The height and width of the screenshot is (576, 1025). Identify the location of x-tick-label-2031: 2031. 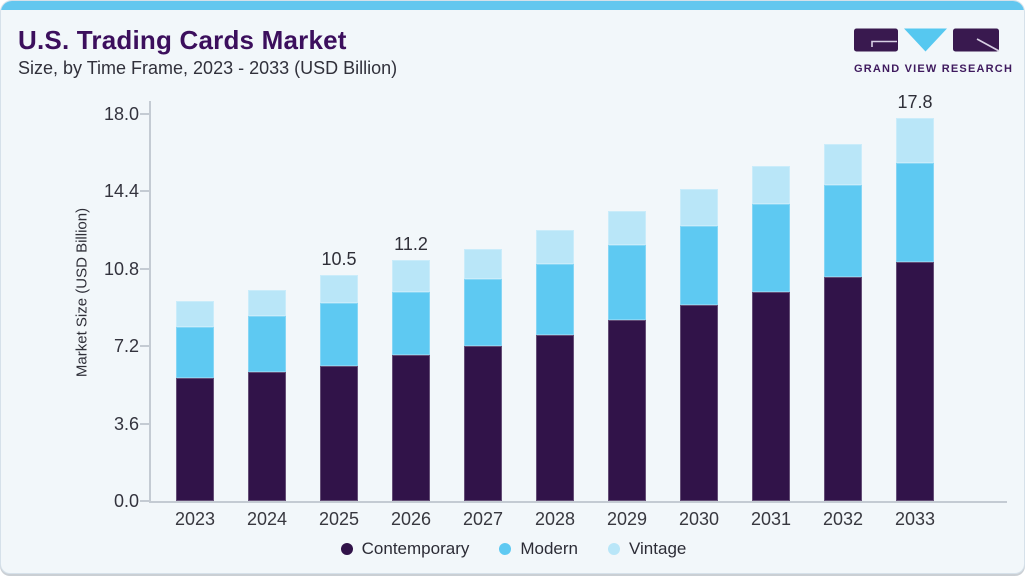
(771, 519).